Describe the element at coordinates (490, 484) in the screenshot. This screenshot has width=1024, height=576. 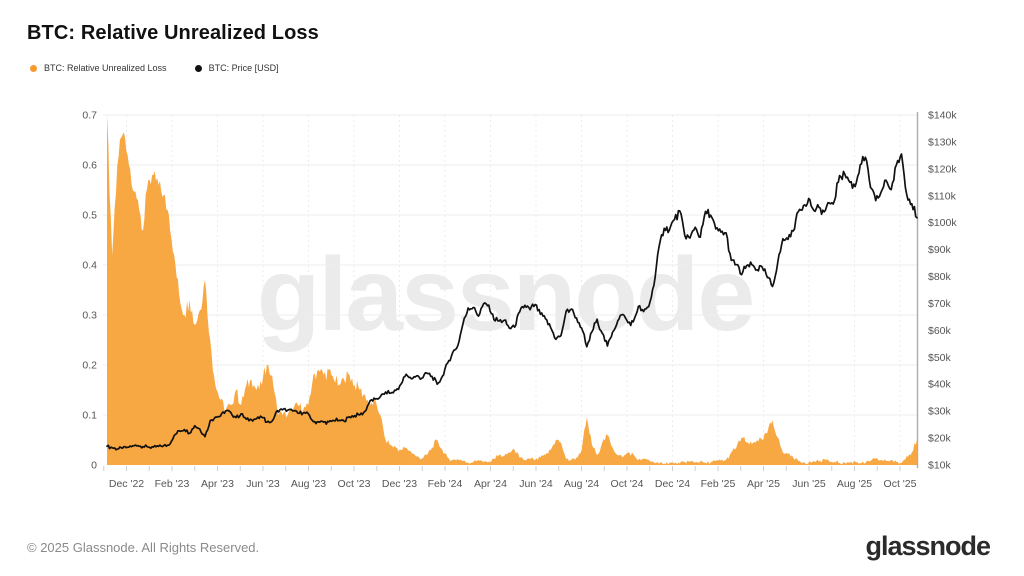
I see `x-axis-label: Apr '24` at that location.